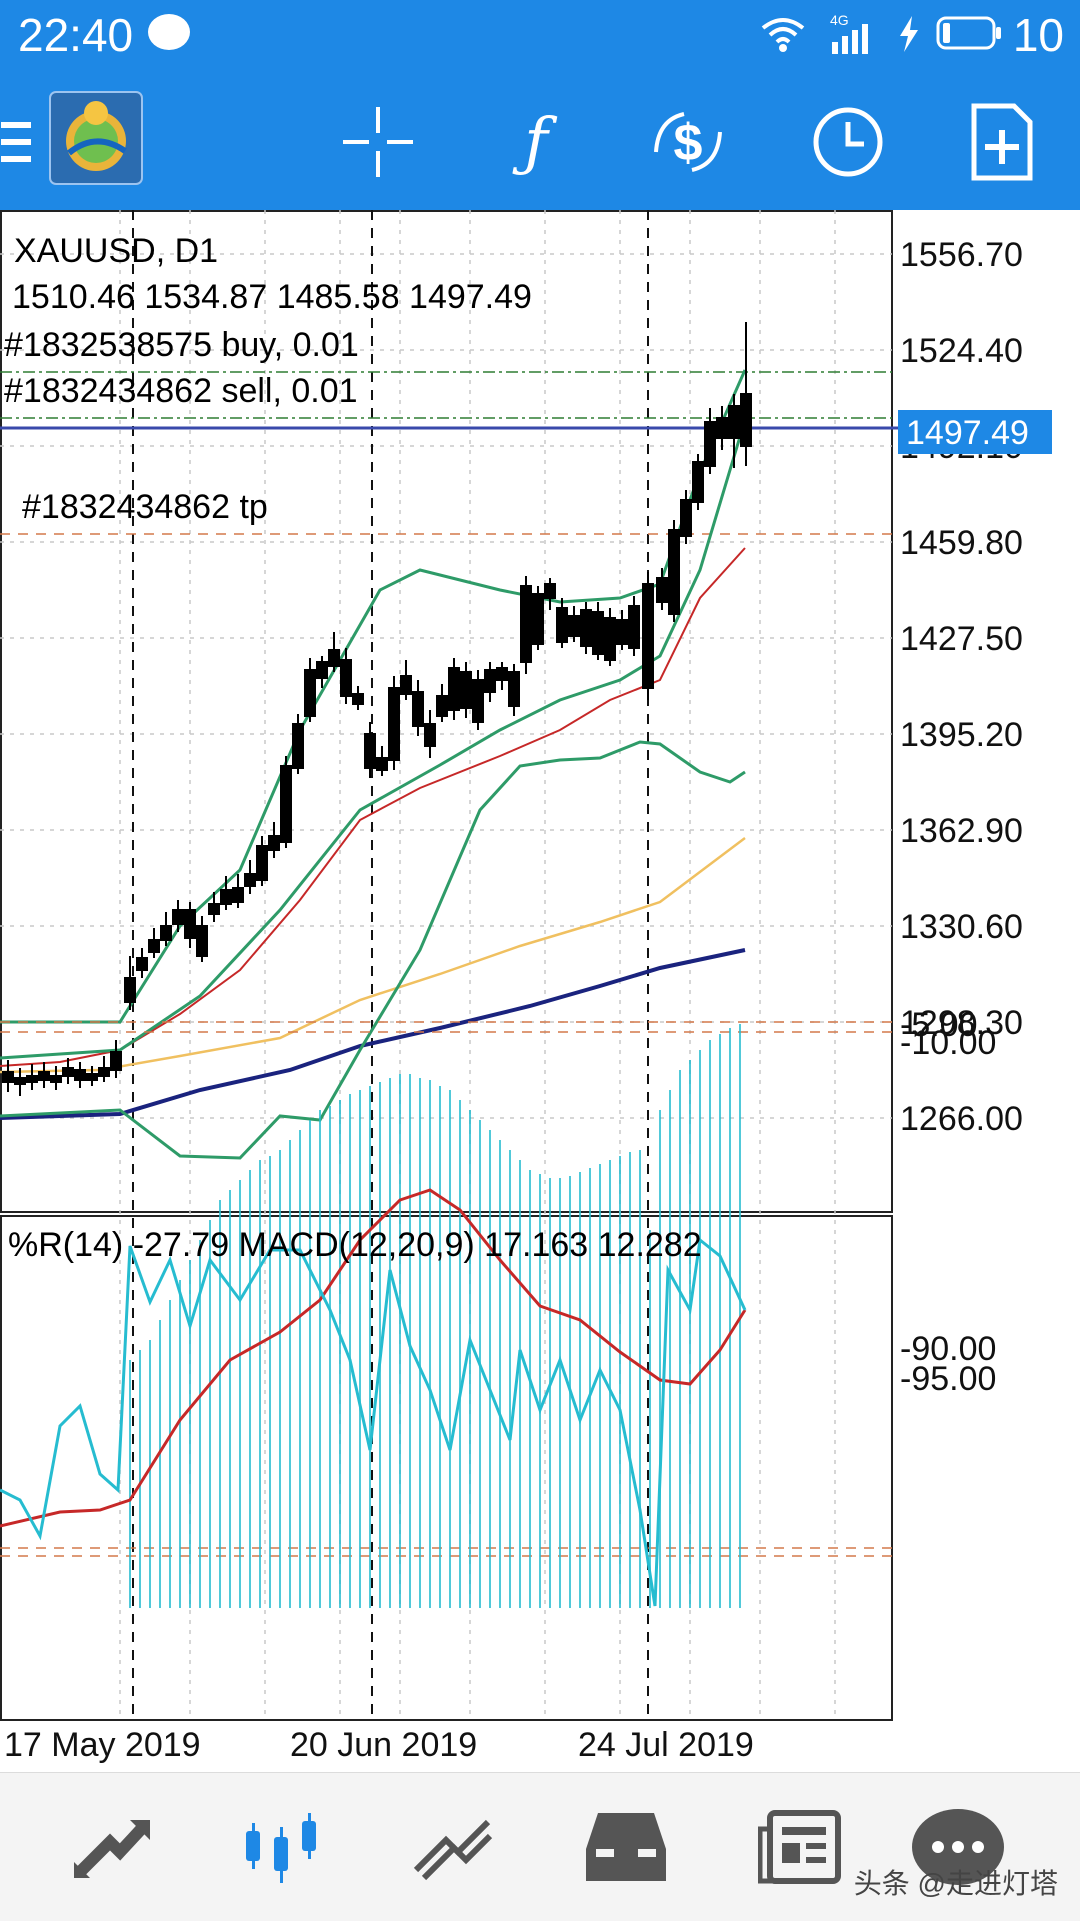 The image size is (1080, 1921). I want to click on signal-icon, so click(850, 39).